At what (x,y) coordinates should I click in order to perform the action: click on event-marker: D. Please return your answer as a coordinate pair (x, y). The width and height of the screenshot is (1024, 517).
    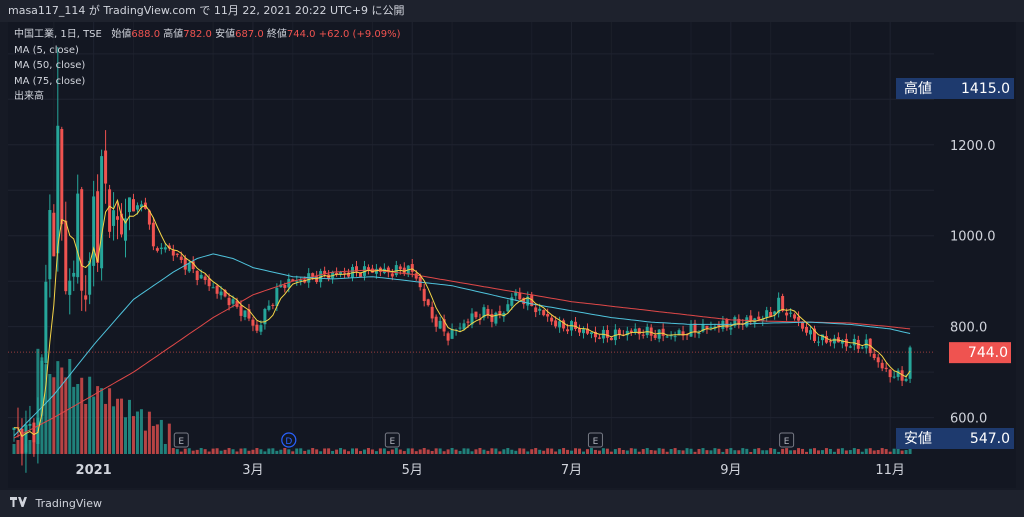
    Looking at the image, I should click on (288, 442).